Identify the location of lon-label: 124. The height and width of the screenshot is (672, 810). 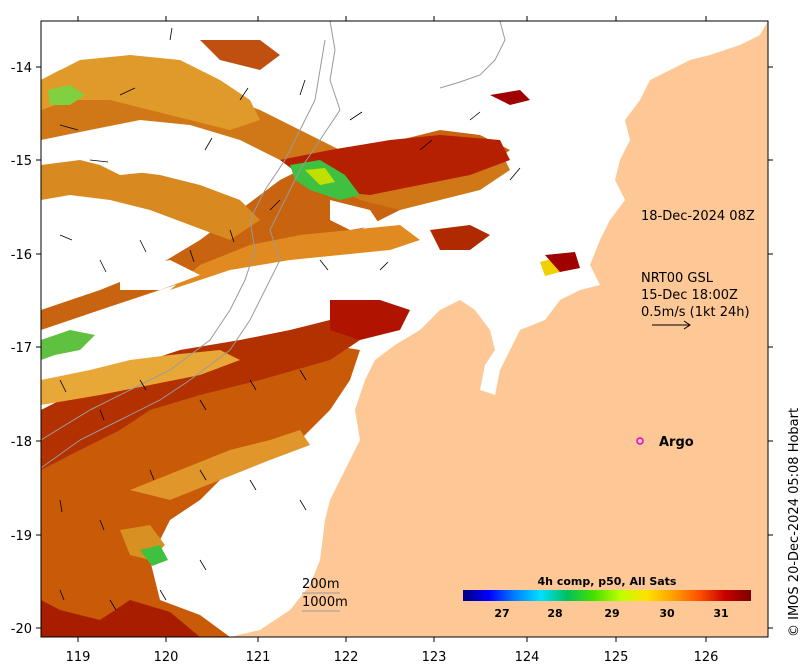
(527, 657).